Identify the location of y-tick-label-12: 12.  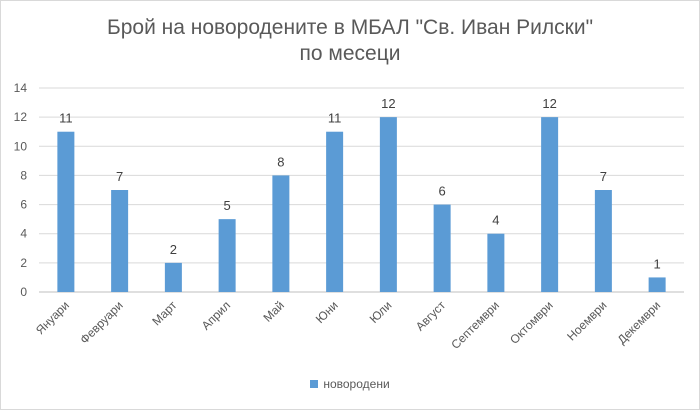
(21, 117).